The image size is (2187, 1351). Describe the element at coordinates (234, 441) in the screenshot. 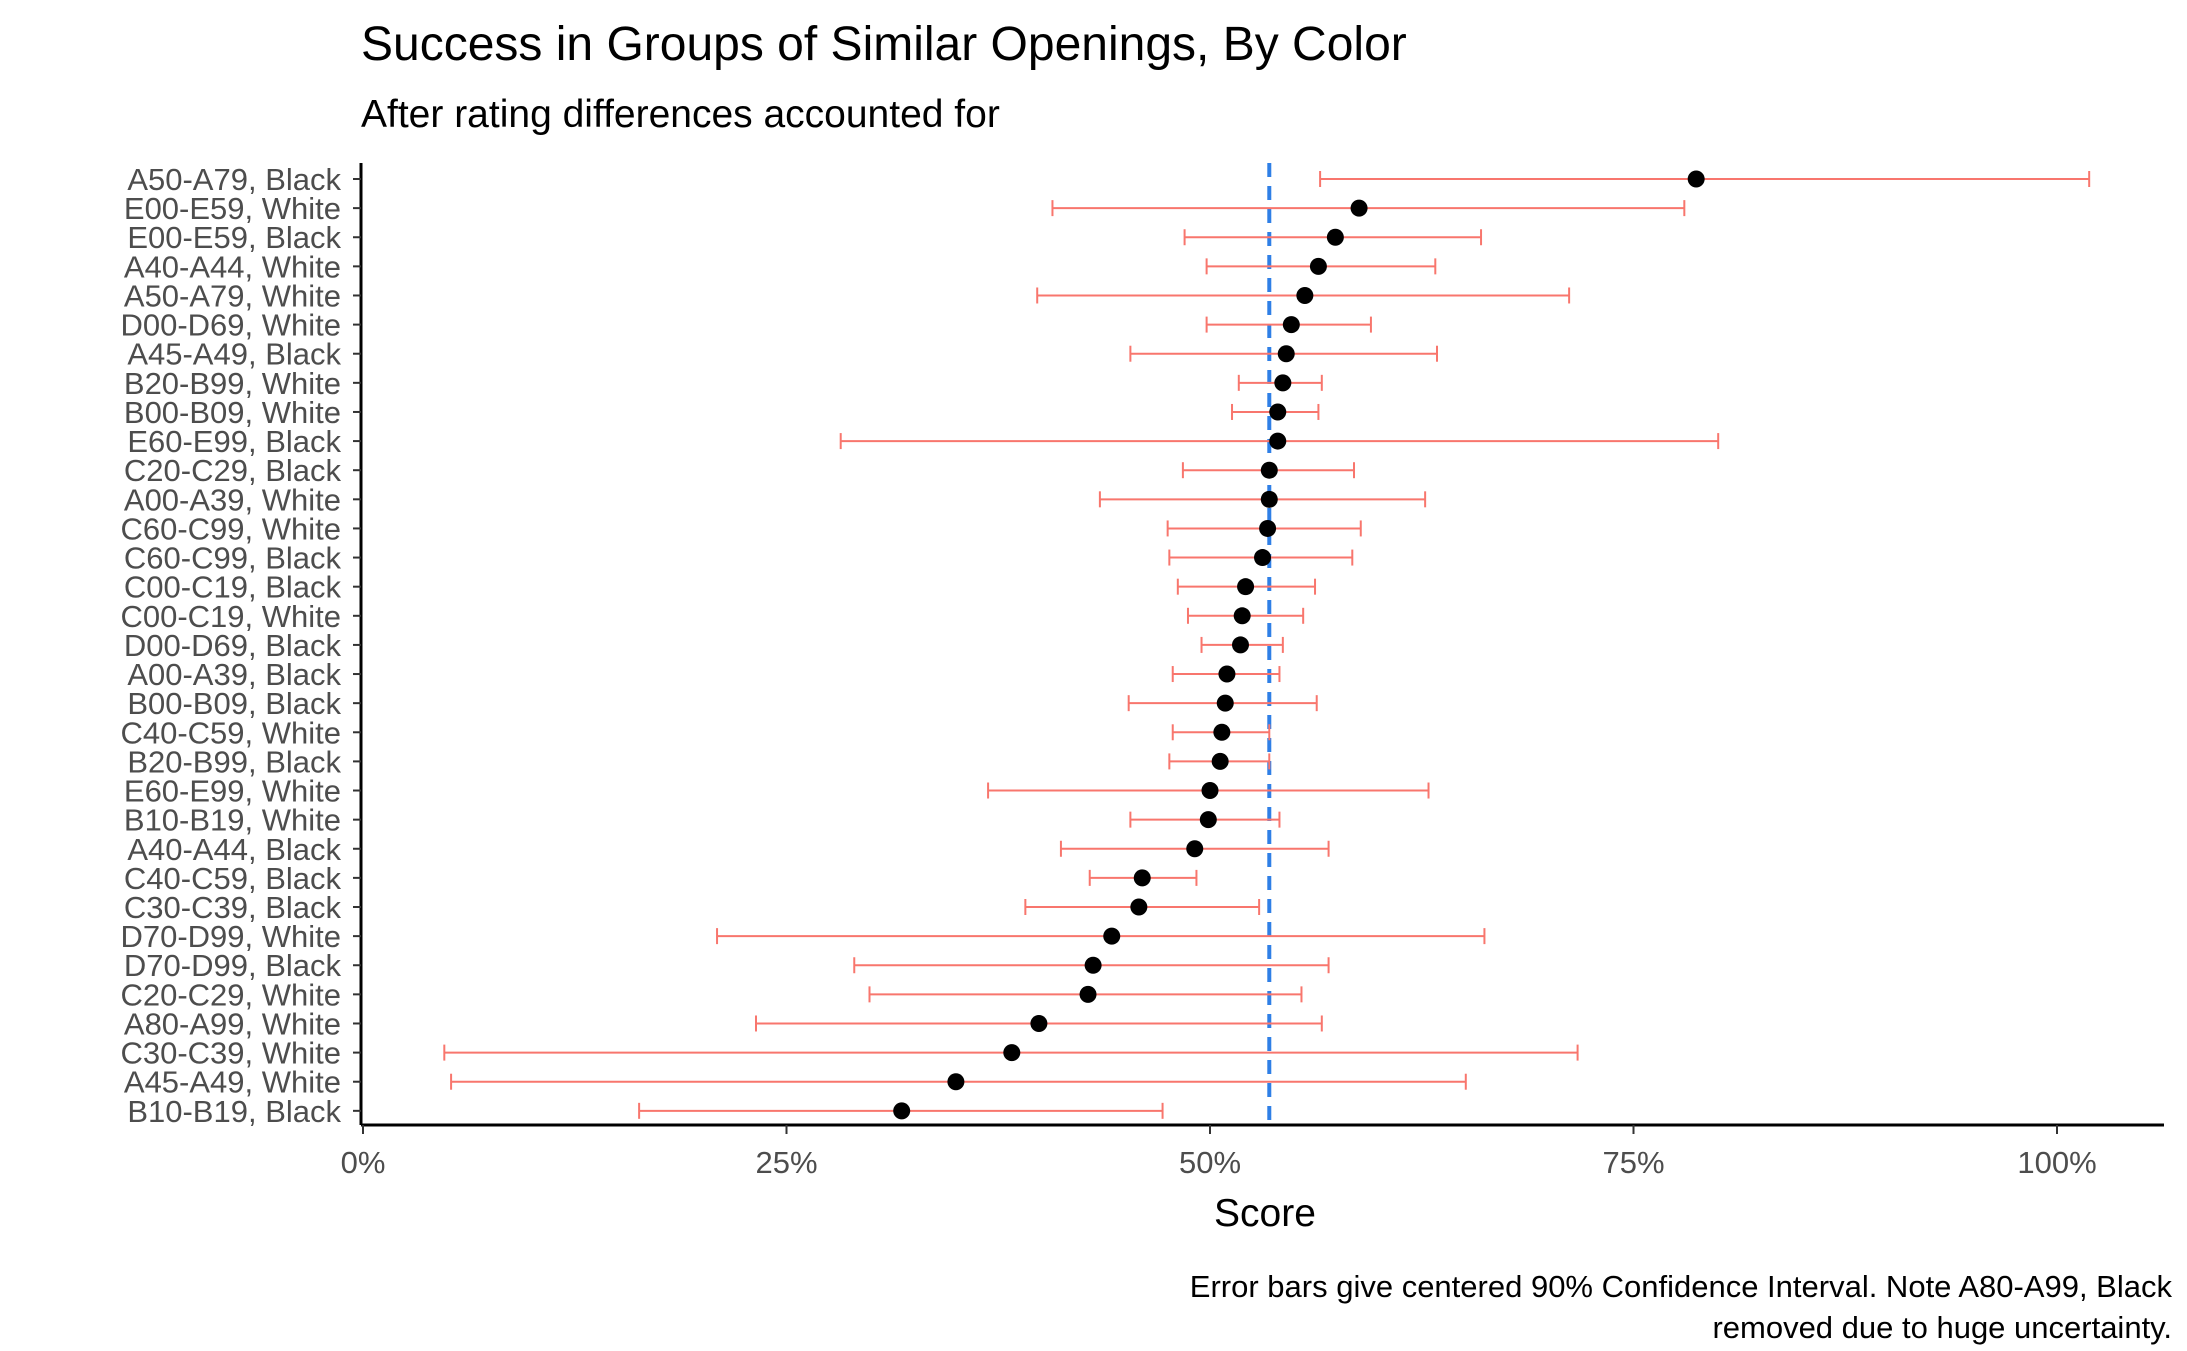

I see `y-tick-label: E60-E99, Black` at that location.